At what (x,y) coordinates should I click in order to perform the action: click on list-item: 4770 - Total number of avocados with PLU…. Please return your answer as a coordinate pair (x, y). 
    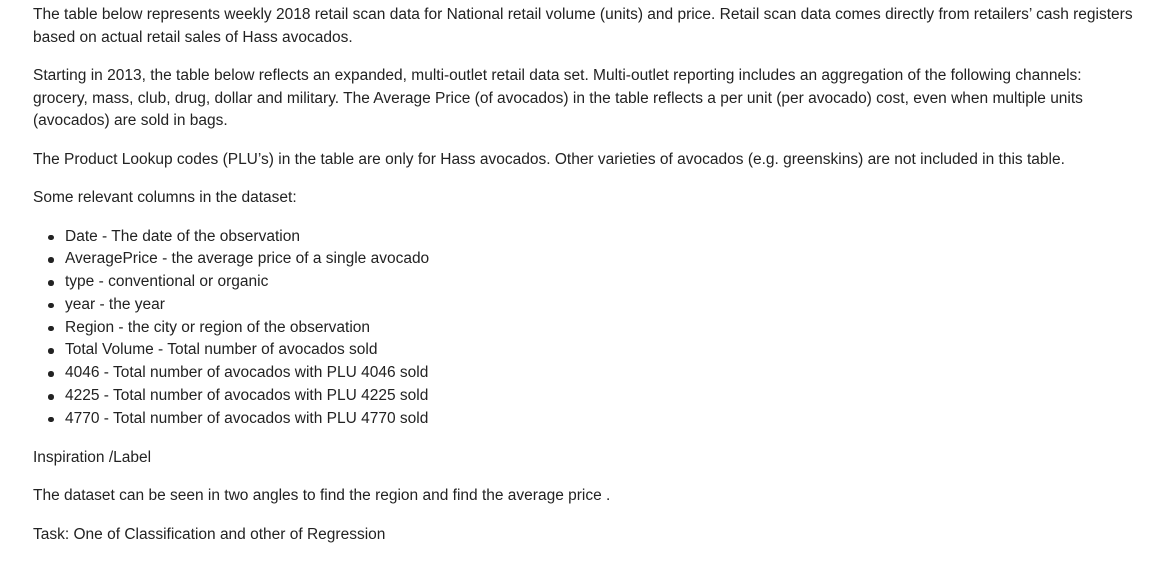
    Looking at the image, I should click on (590, 419).